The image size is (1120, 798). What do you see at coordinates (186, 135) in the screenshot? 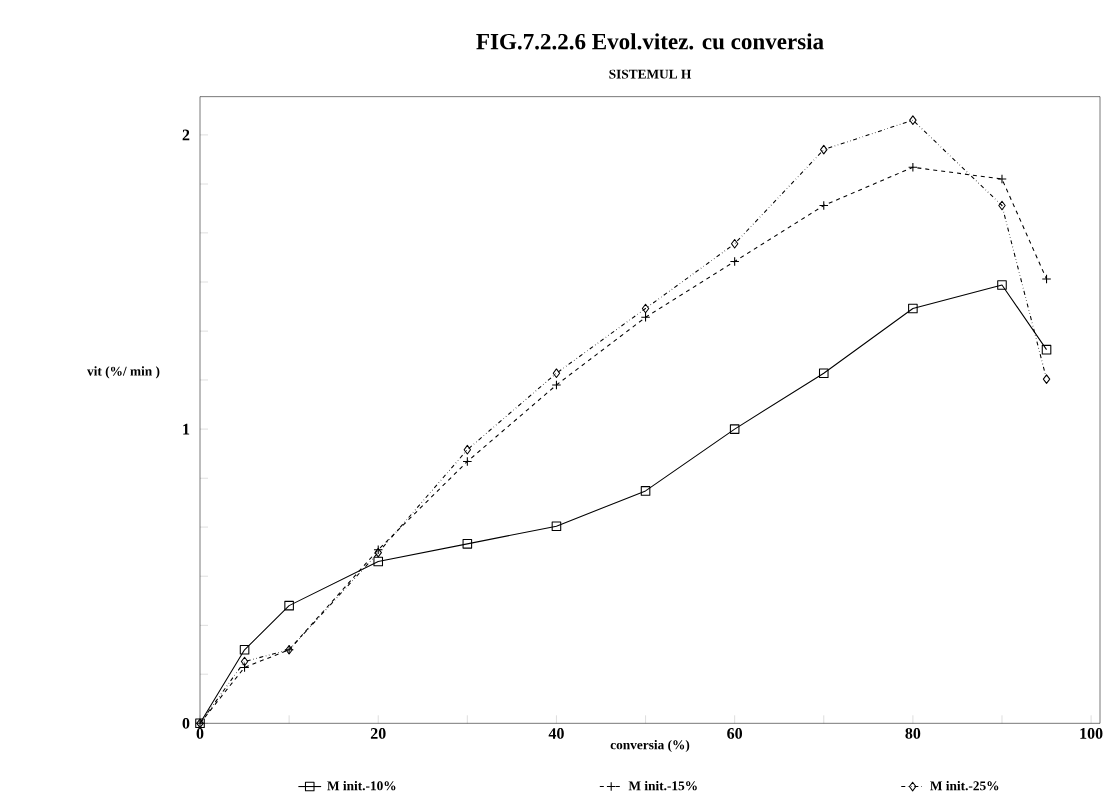
I see `y-tick-label: 2` at bounding box center [186, 135].